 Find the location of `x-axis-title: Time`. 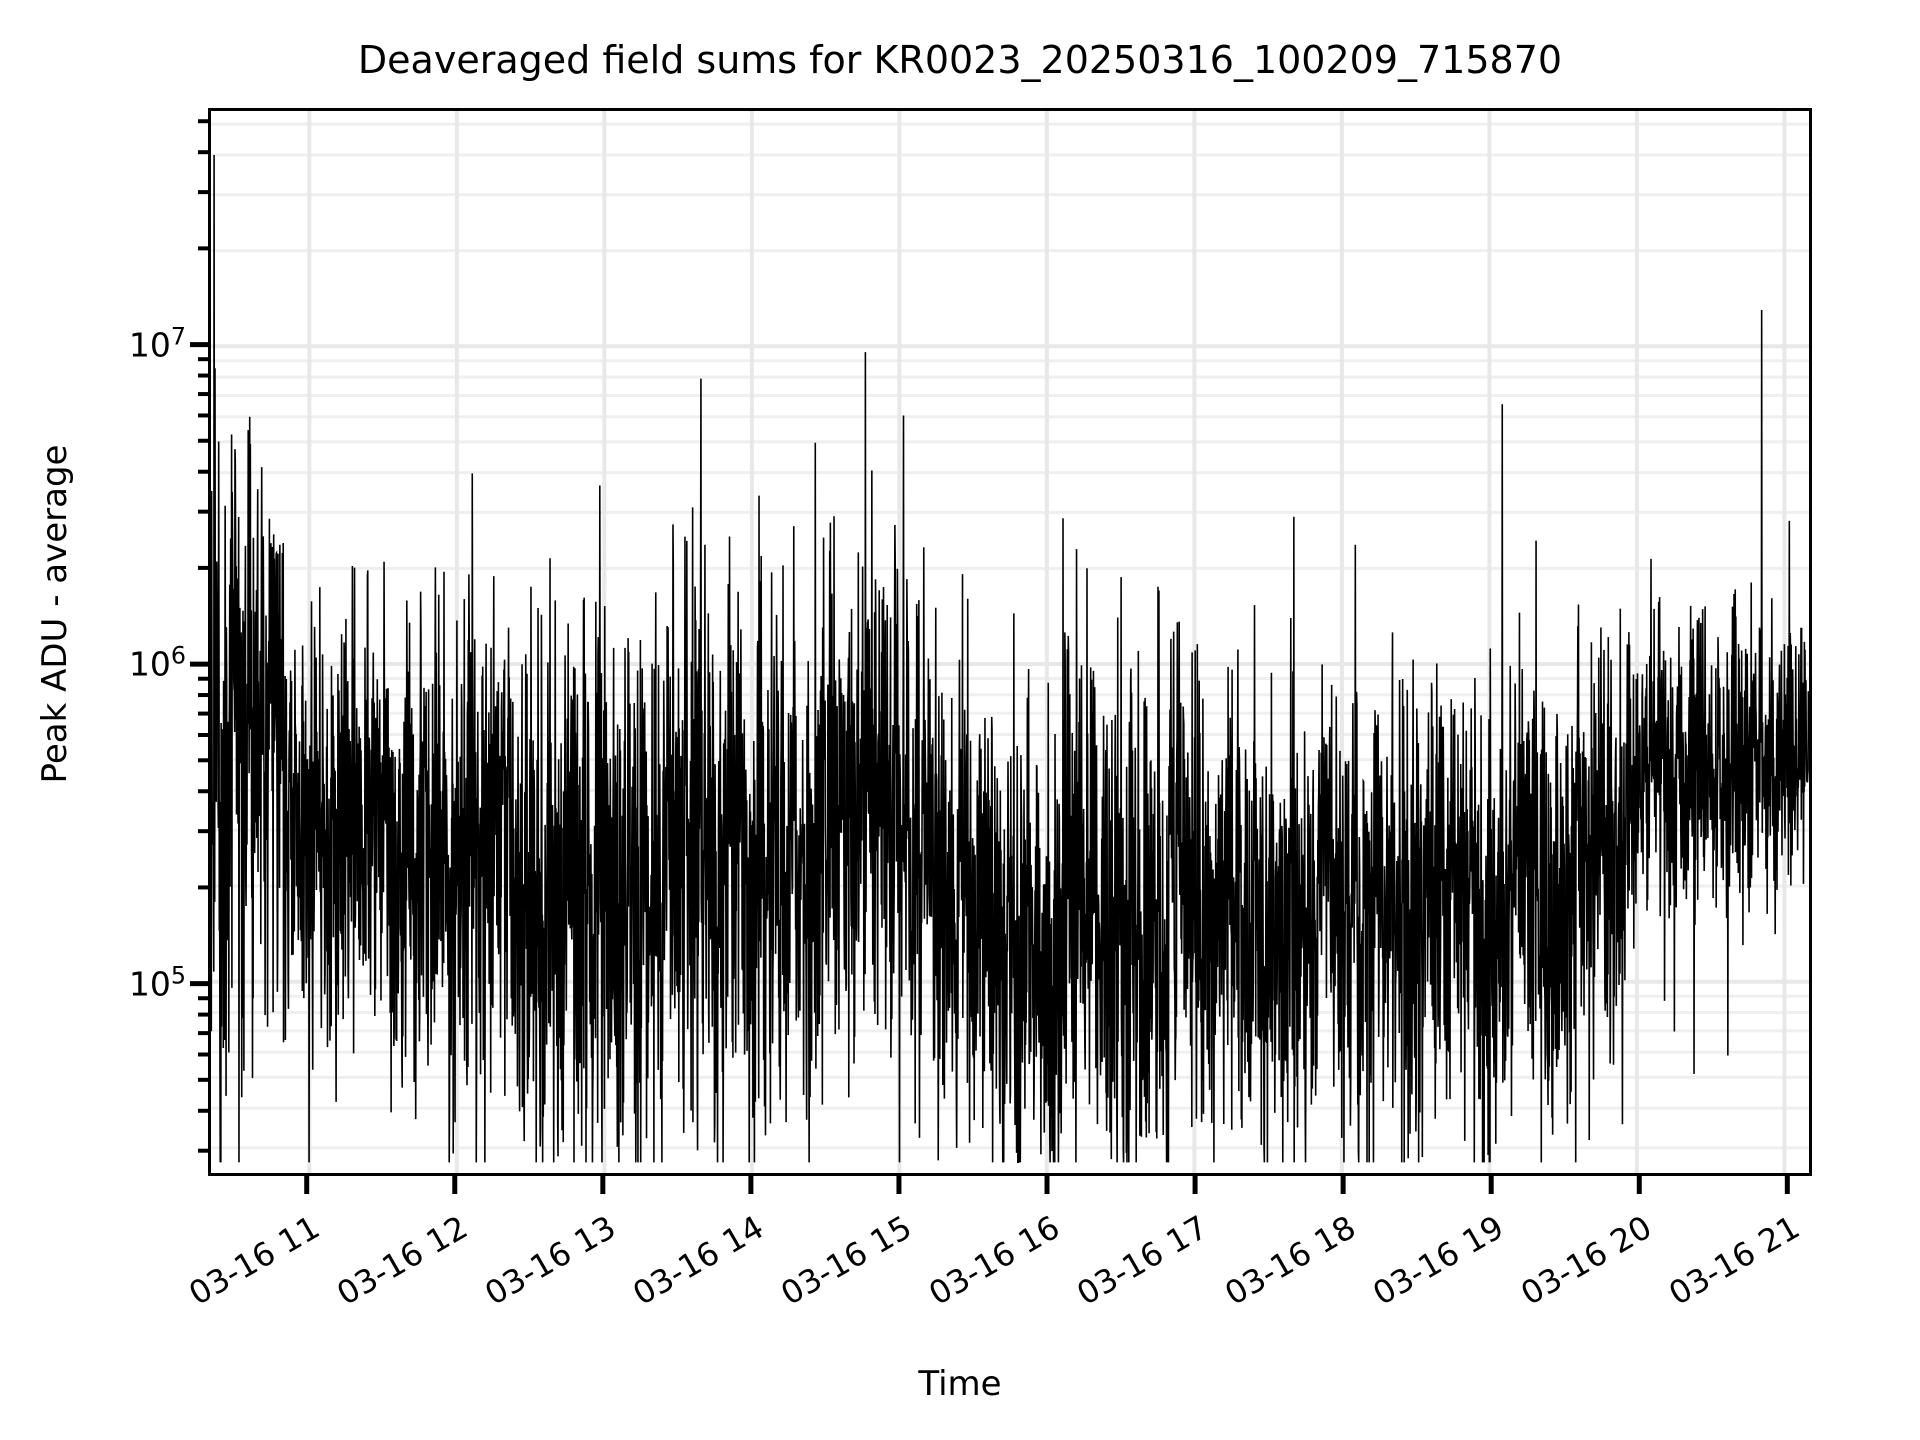

x-axis-title: Time is located at coordinates (960, 1384).